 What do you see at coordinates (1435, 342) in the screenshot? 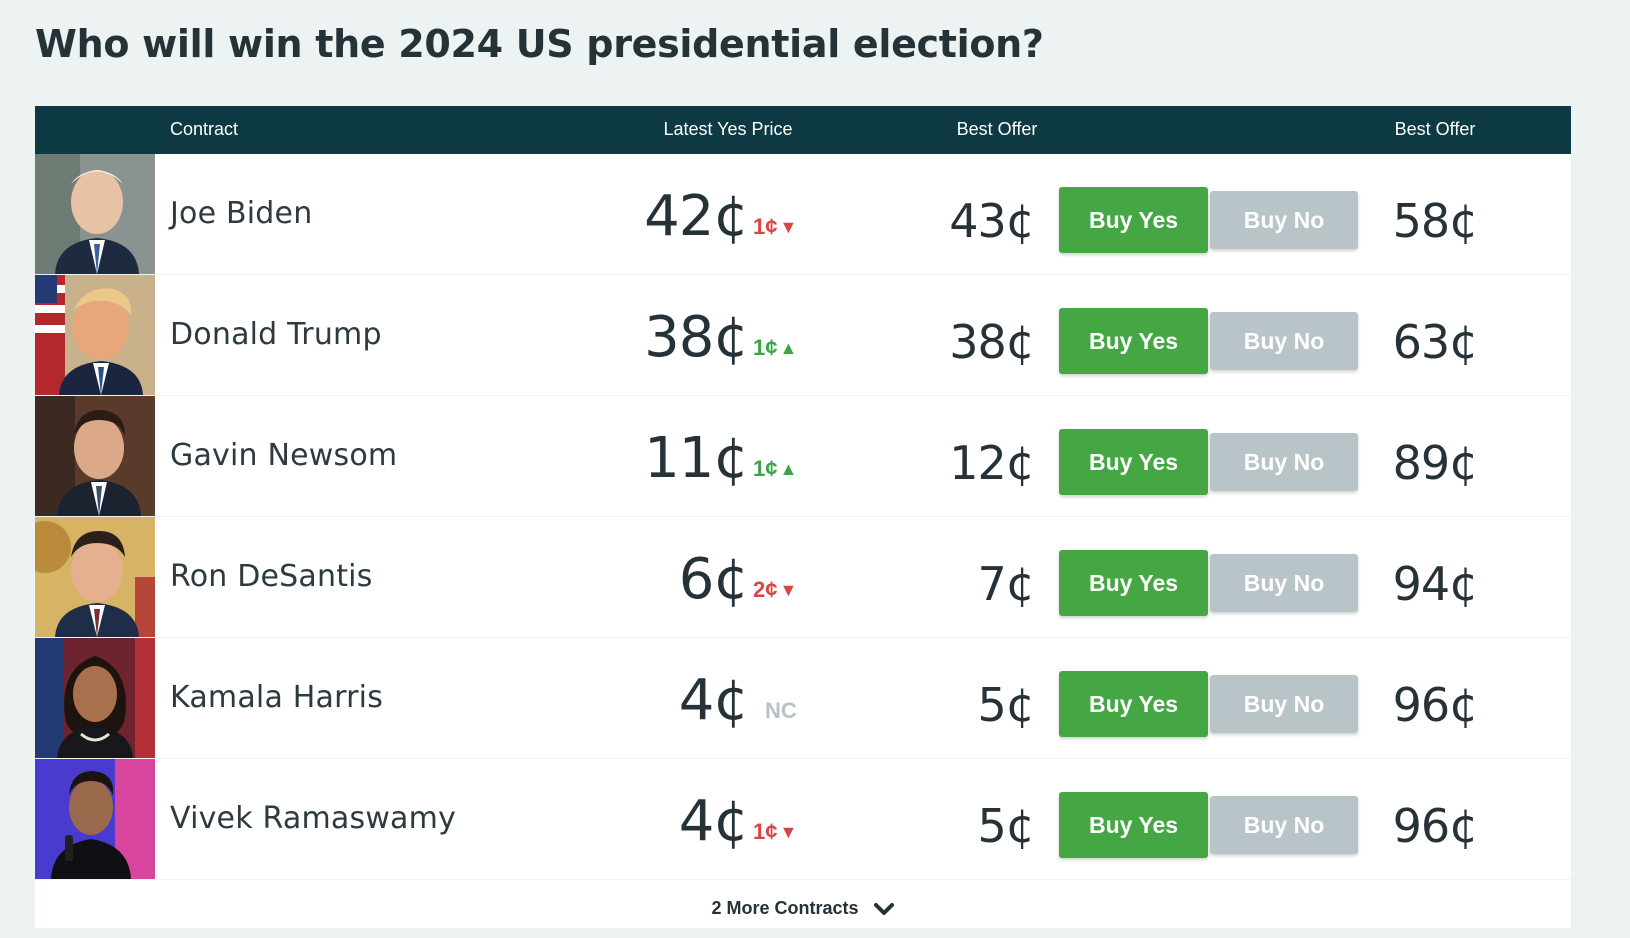
I see `best-offer-no: 63¢` at bounding box center [1435, 342].